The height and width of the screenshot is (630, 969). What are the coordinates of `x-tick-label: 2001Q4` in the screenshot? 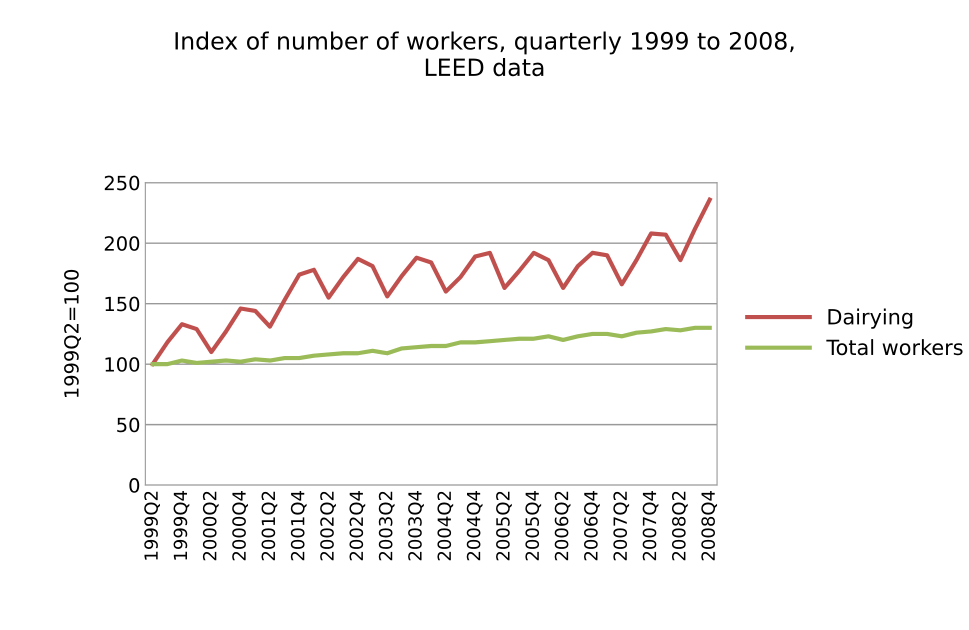 It's located at (298, 525).